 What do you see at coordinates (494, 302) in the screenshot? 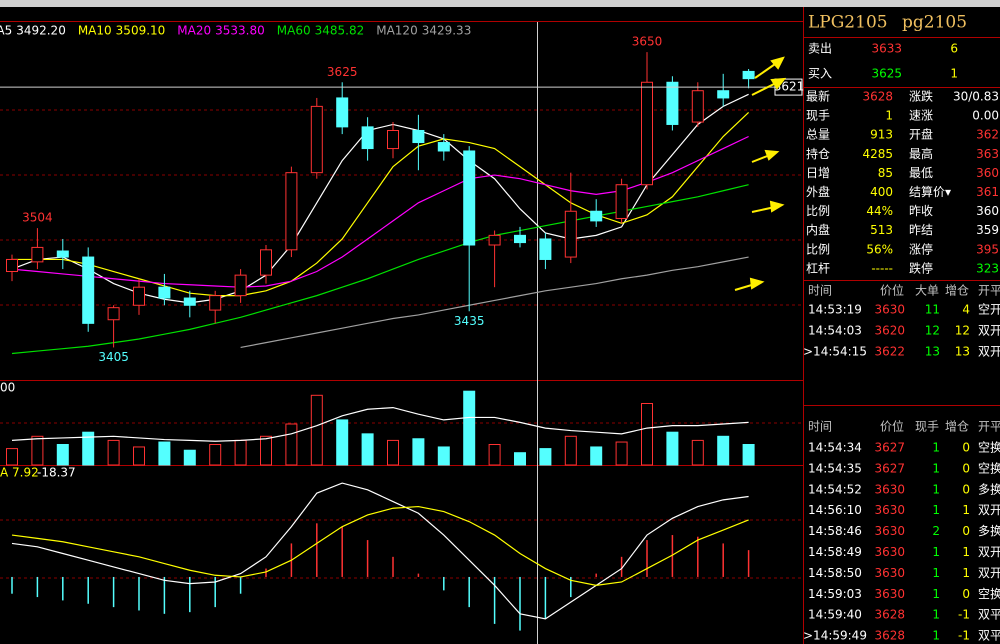
I see `line` at bounding box center [494, 302].